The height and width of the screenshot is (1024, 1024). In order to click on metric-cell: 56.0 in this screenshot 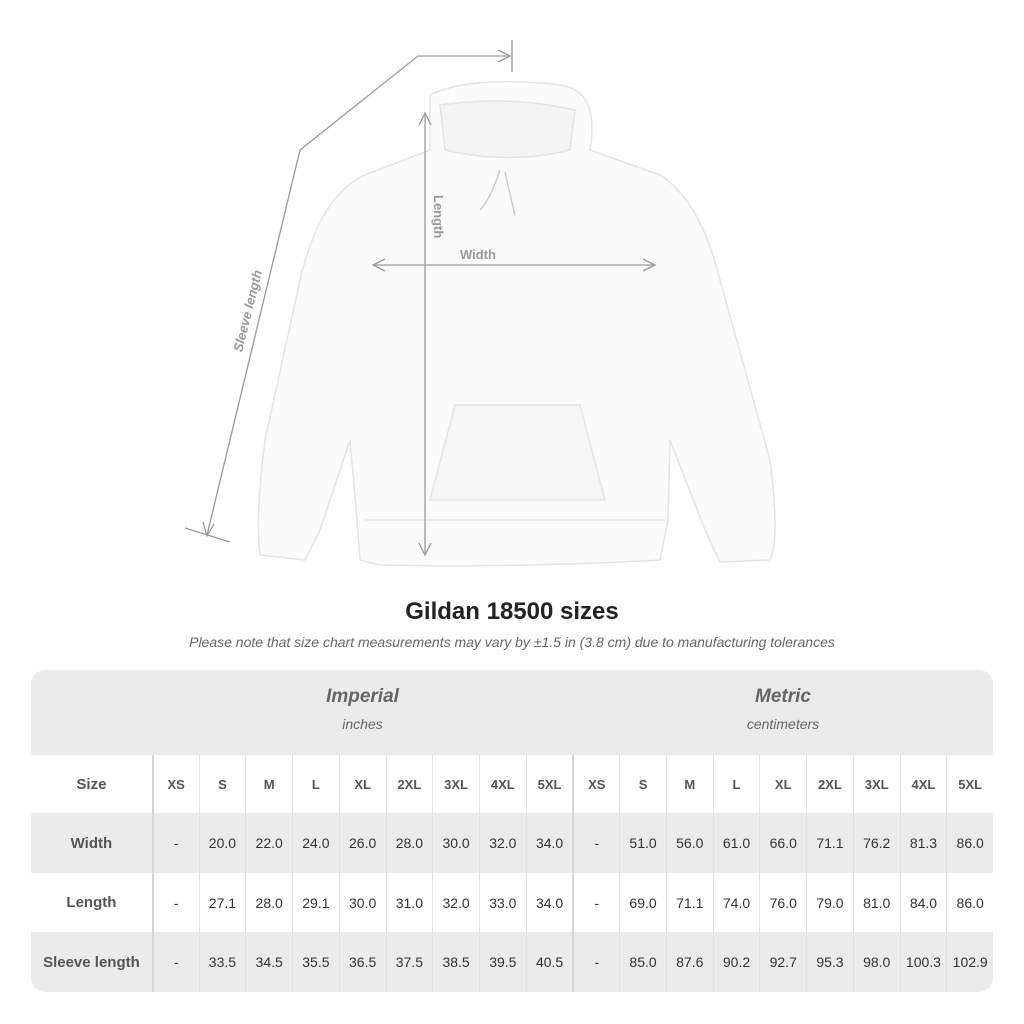, I will do `click(689, 843)`.